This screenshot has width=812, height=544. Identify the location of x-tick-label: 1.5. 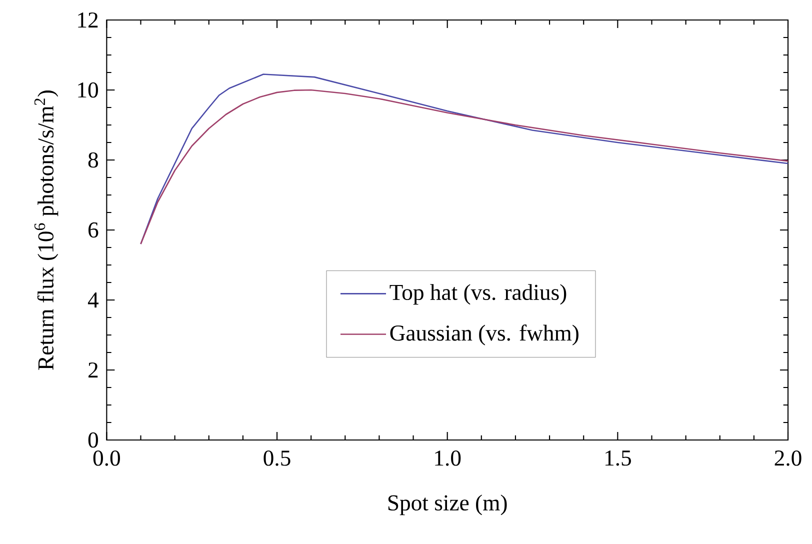
(618, 458).